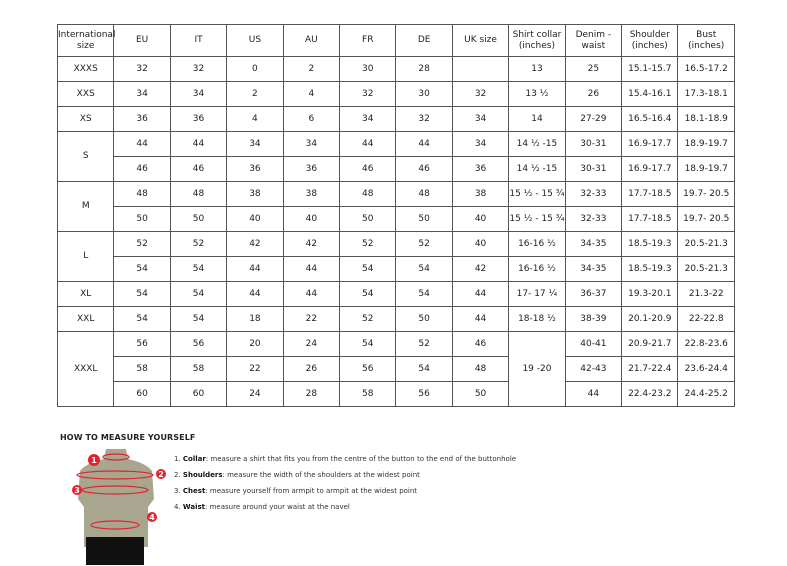  I want to click on marker-1: 1, so click(94, 460).